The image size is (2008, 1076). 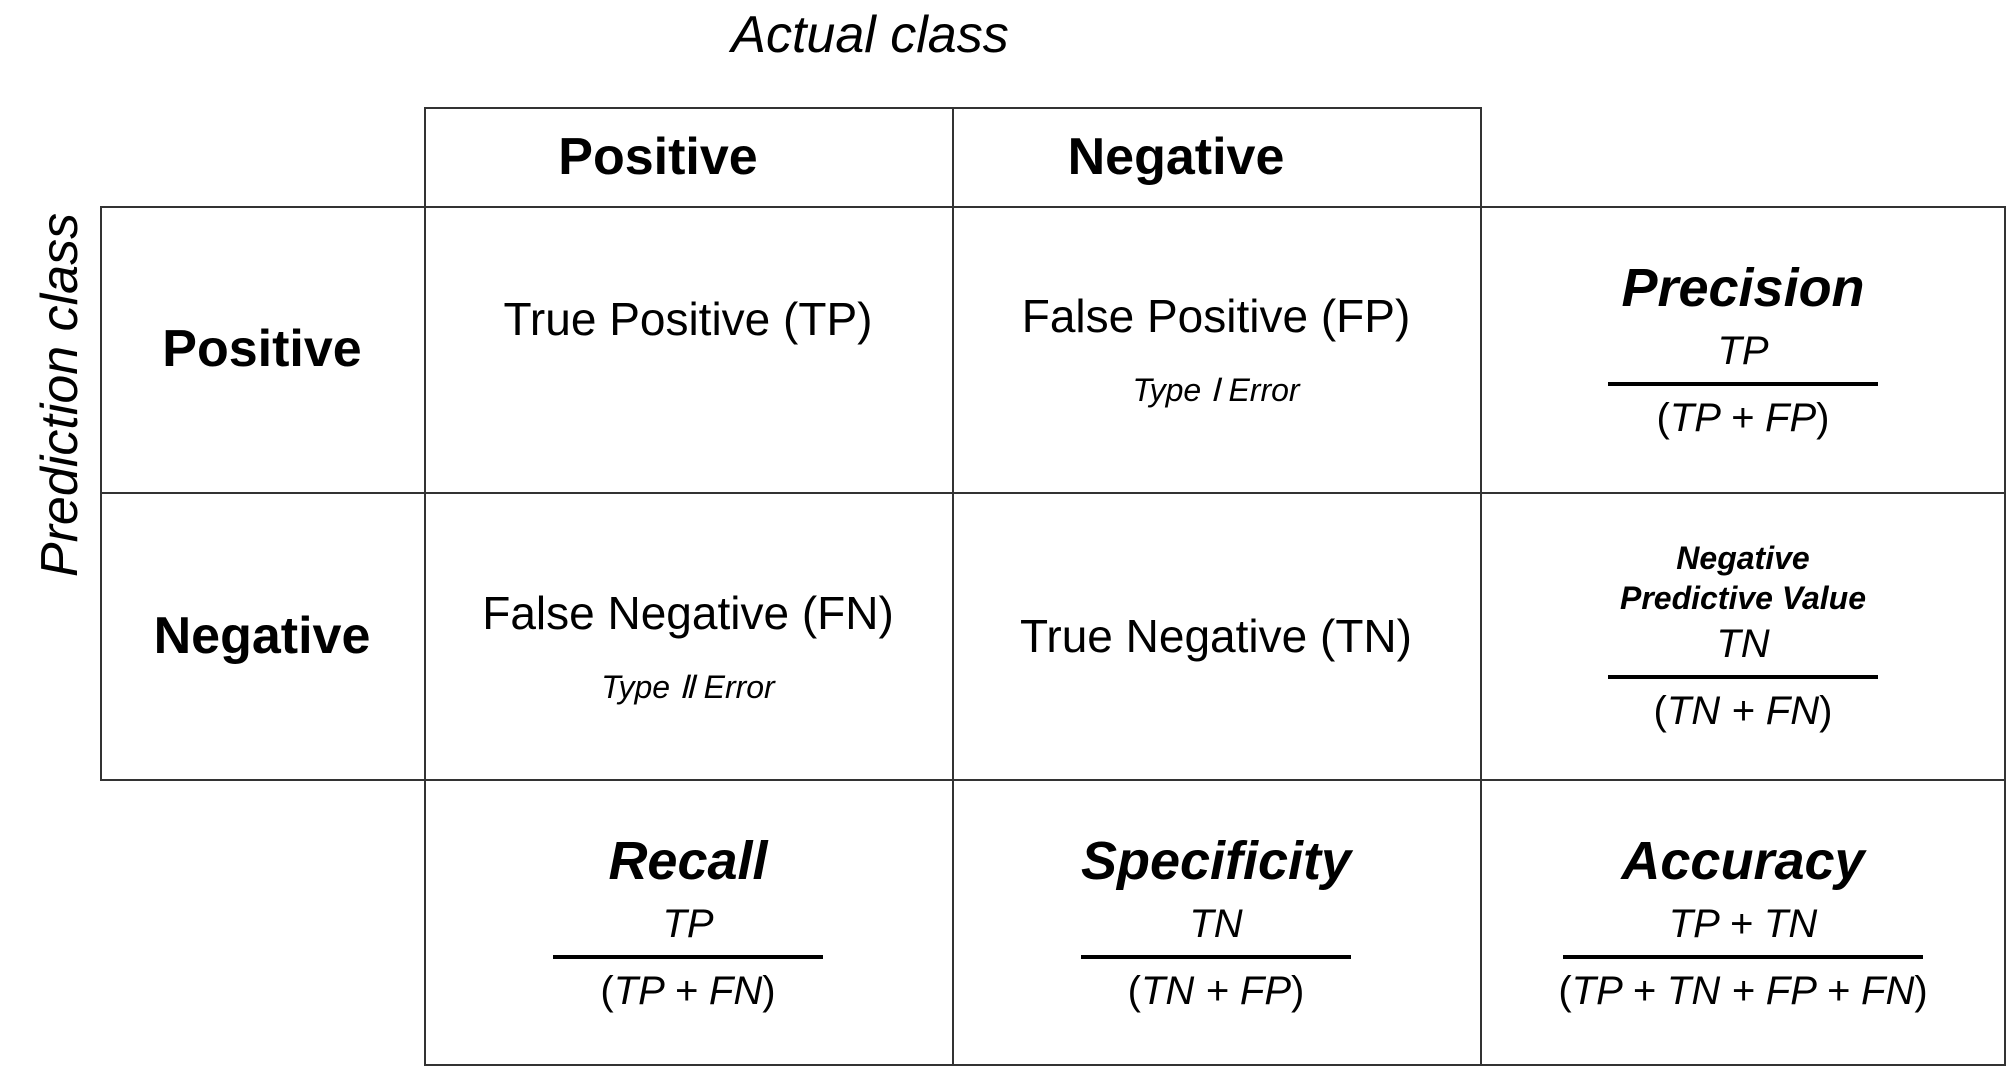 I want to click on accuracy-numerator: TP + TN, so click(x=1743, y=924).